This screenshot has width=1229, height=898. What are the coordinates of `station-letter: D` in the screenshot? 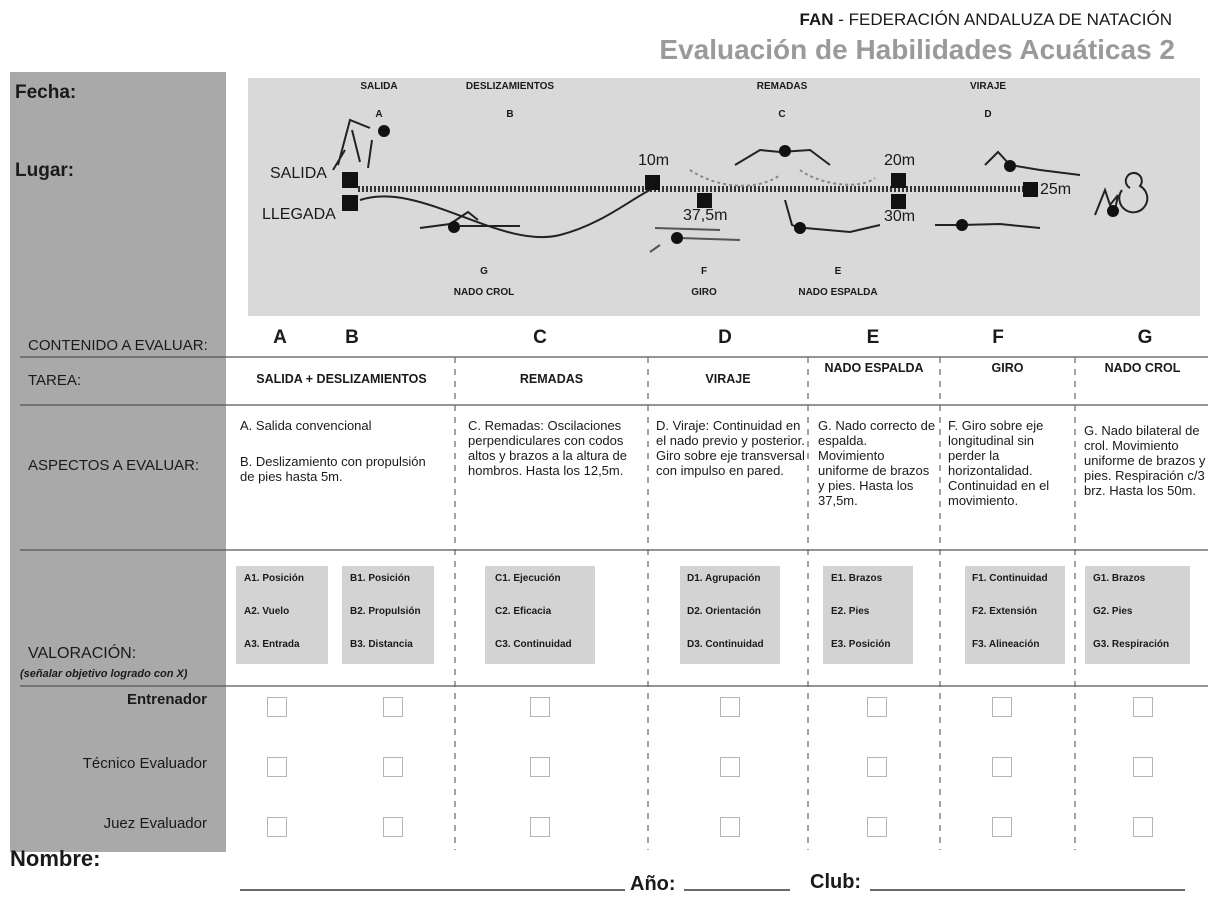 It's located at (988, 114).